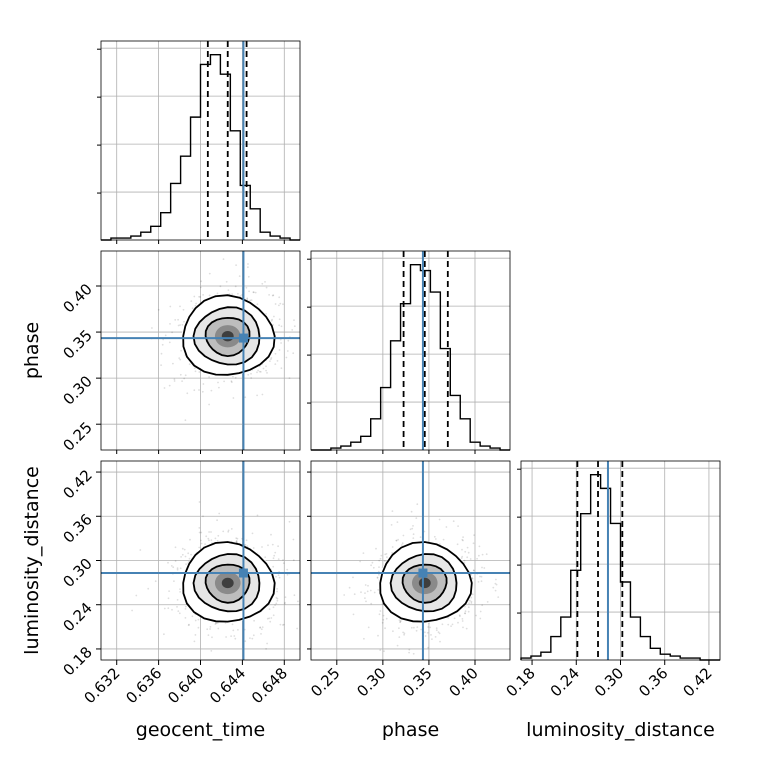  I want to click on y-tick-label: 0.42, so click(77, 484).